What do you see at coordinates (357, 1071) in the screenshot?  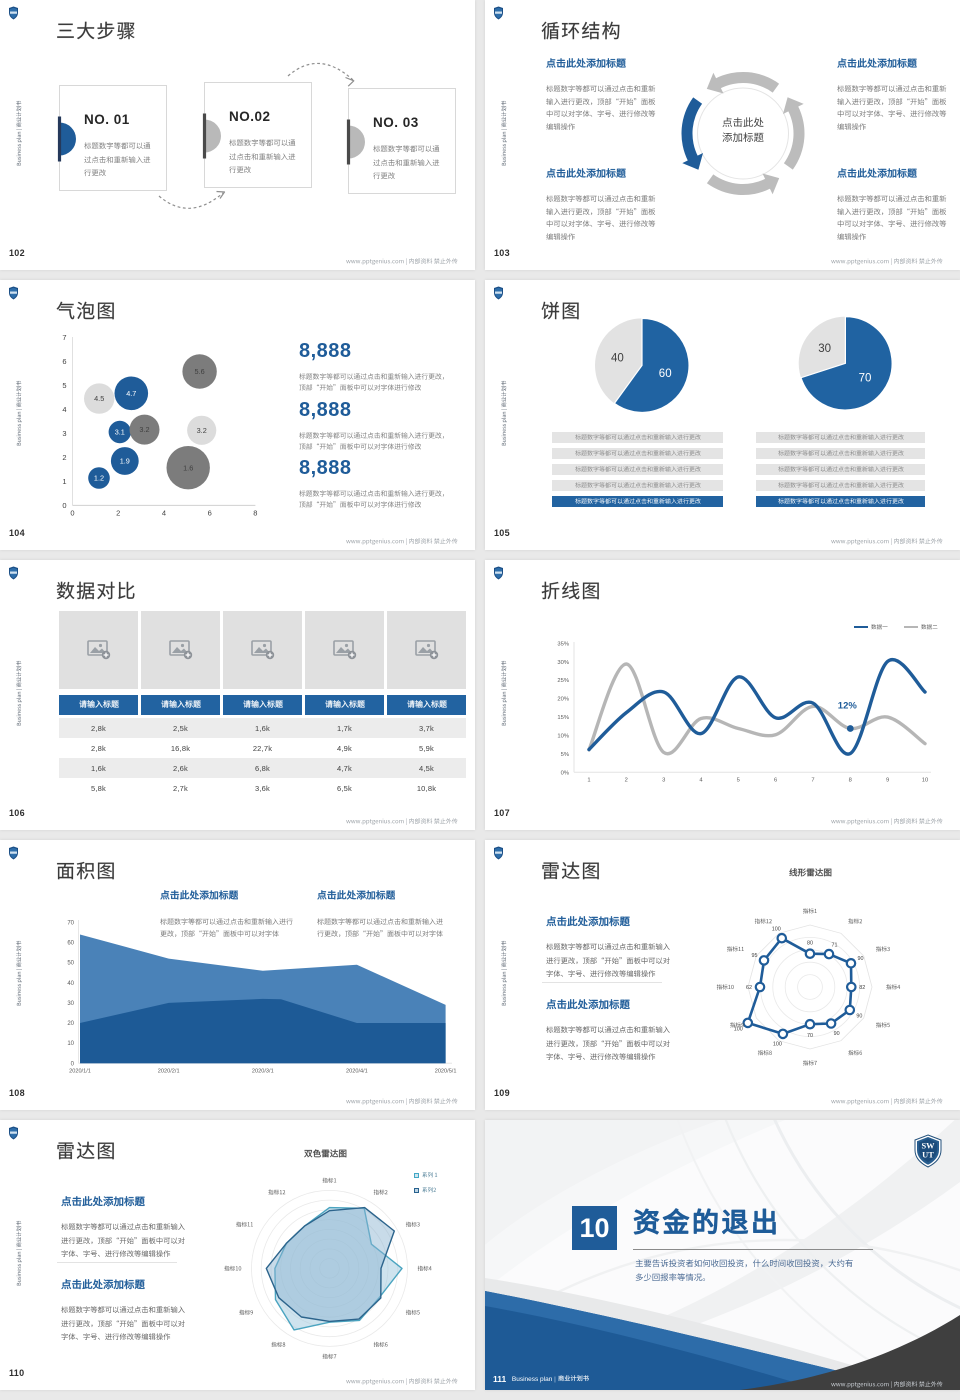 I see `svg-text: 2020/4/1` at bounding box center [357, 1071].